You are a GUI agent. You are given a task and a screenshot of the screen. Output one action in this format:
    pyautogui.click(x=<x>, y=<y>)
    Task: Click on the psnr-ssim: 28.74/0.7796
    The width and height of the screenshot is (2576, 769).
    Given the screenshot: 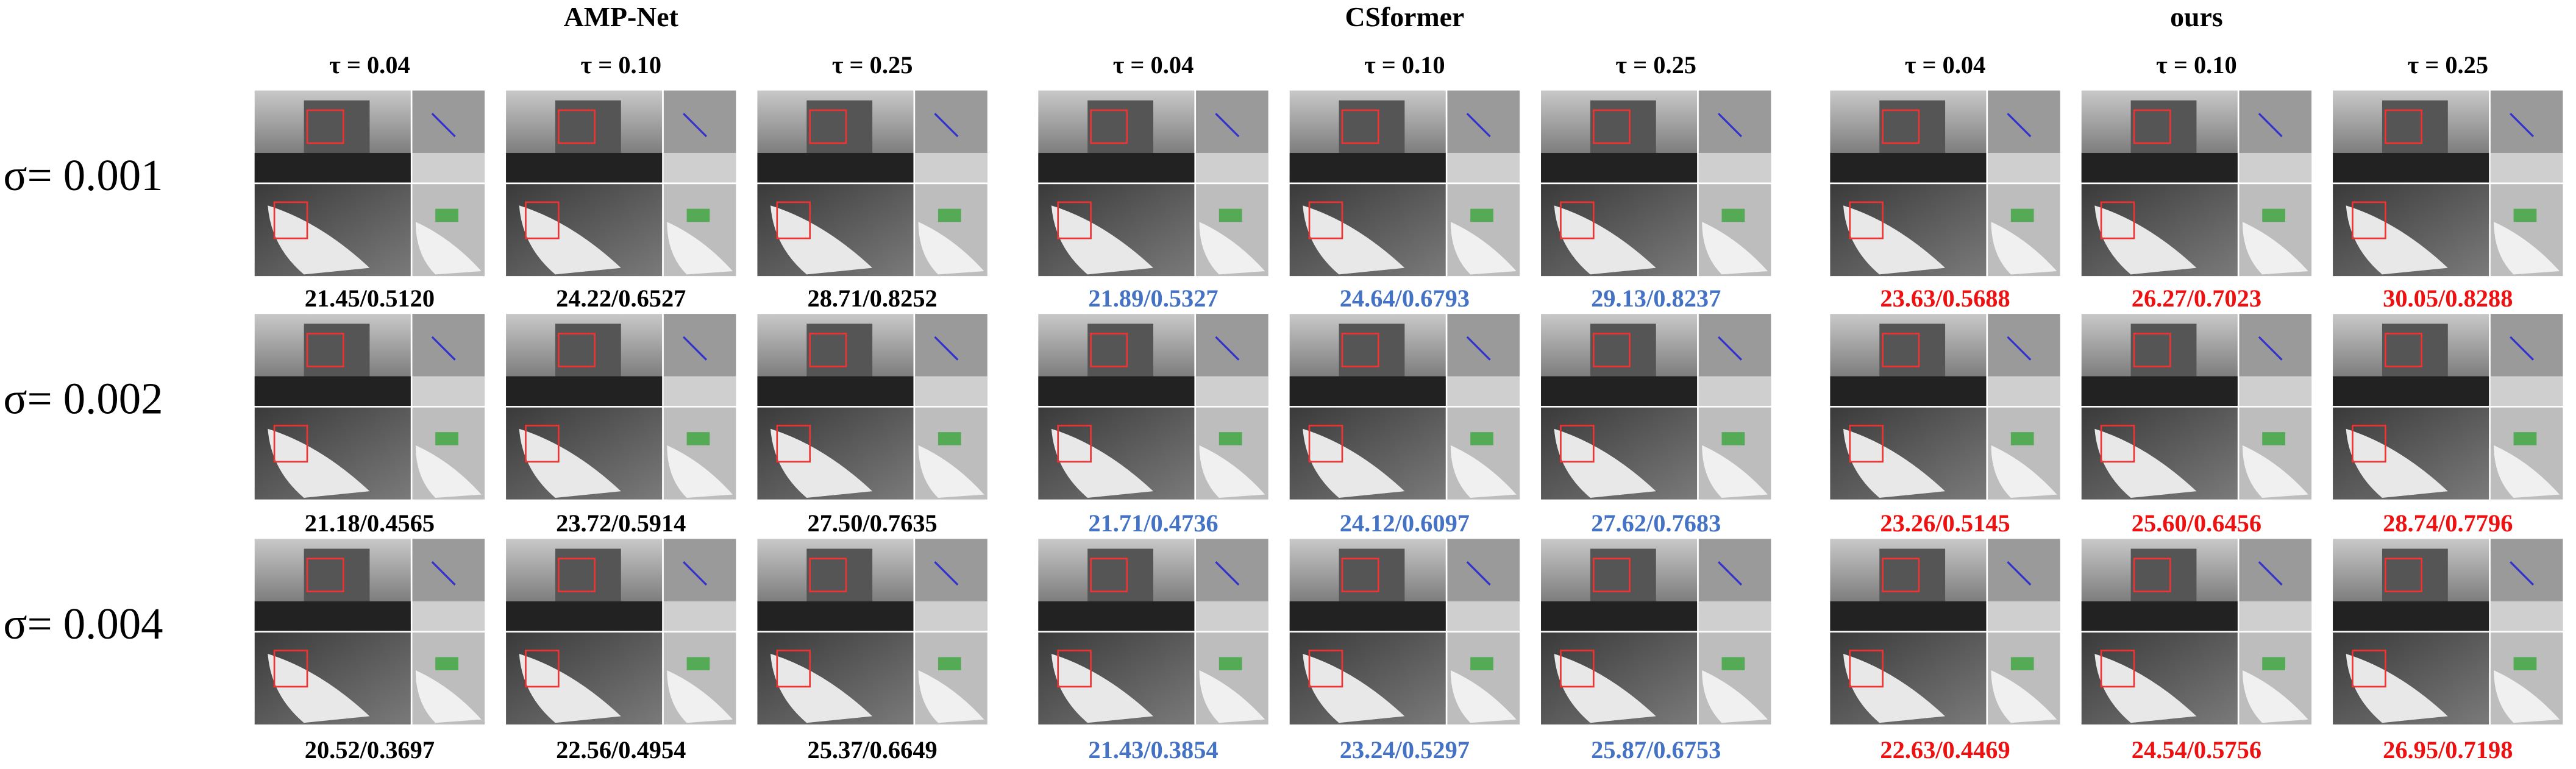 What is the action you would take?
    pyautogui.click(x=2448, y=523)
    